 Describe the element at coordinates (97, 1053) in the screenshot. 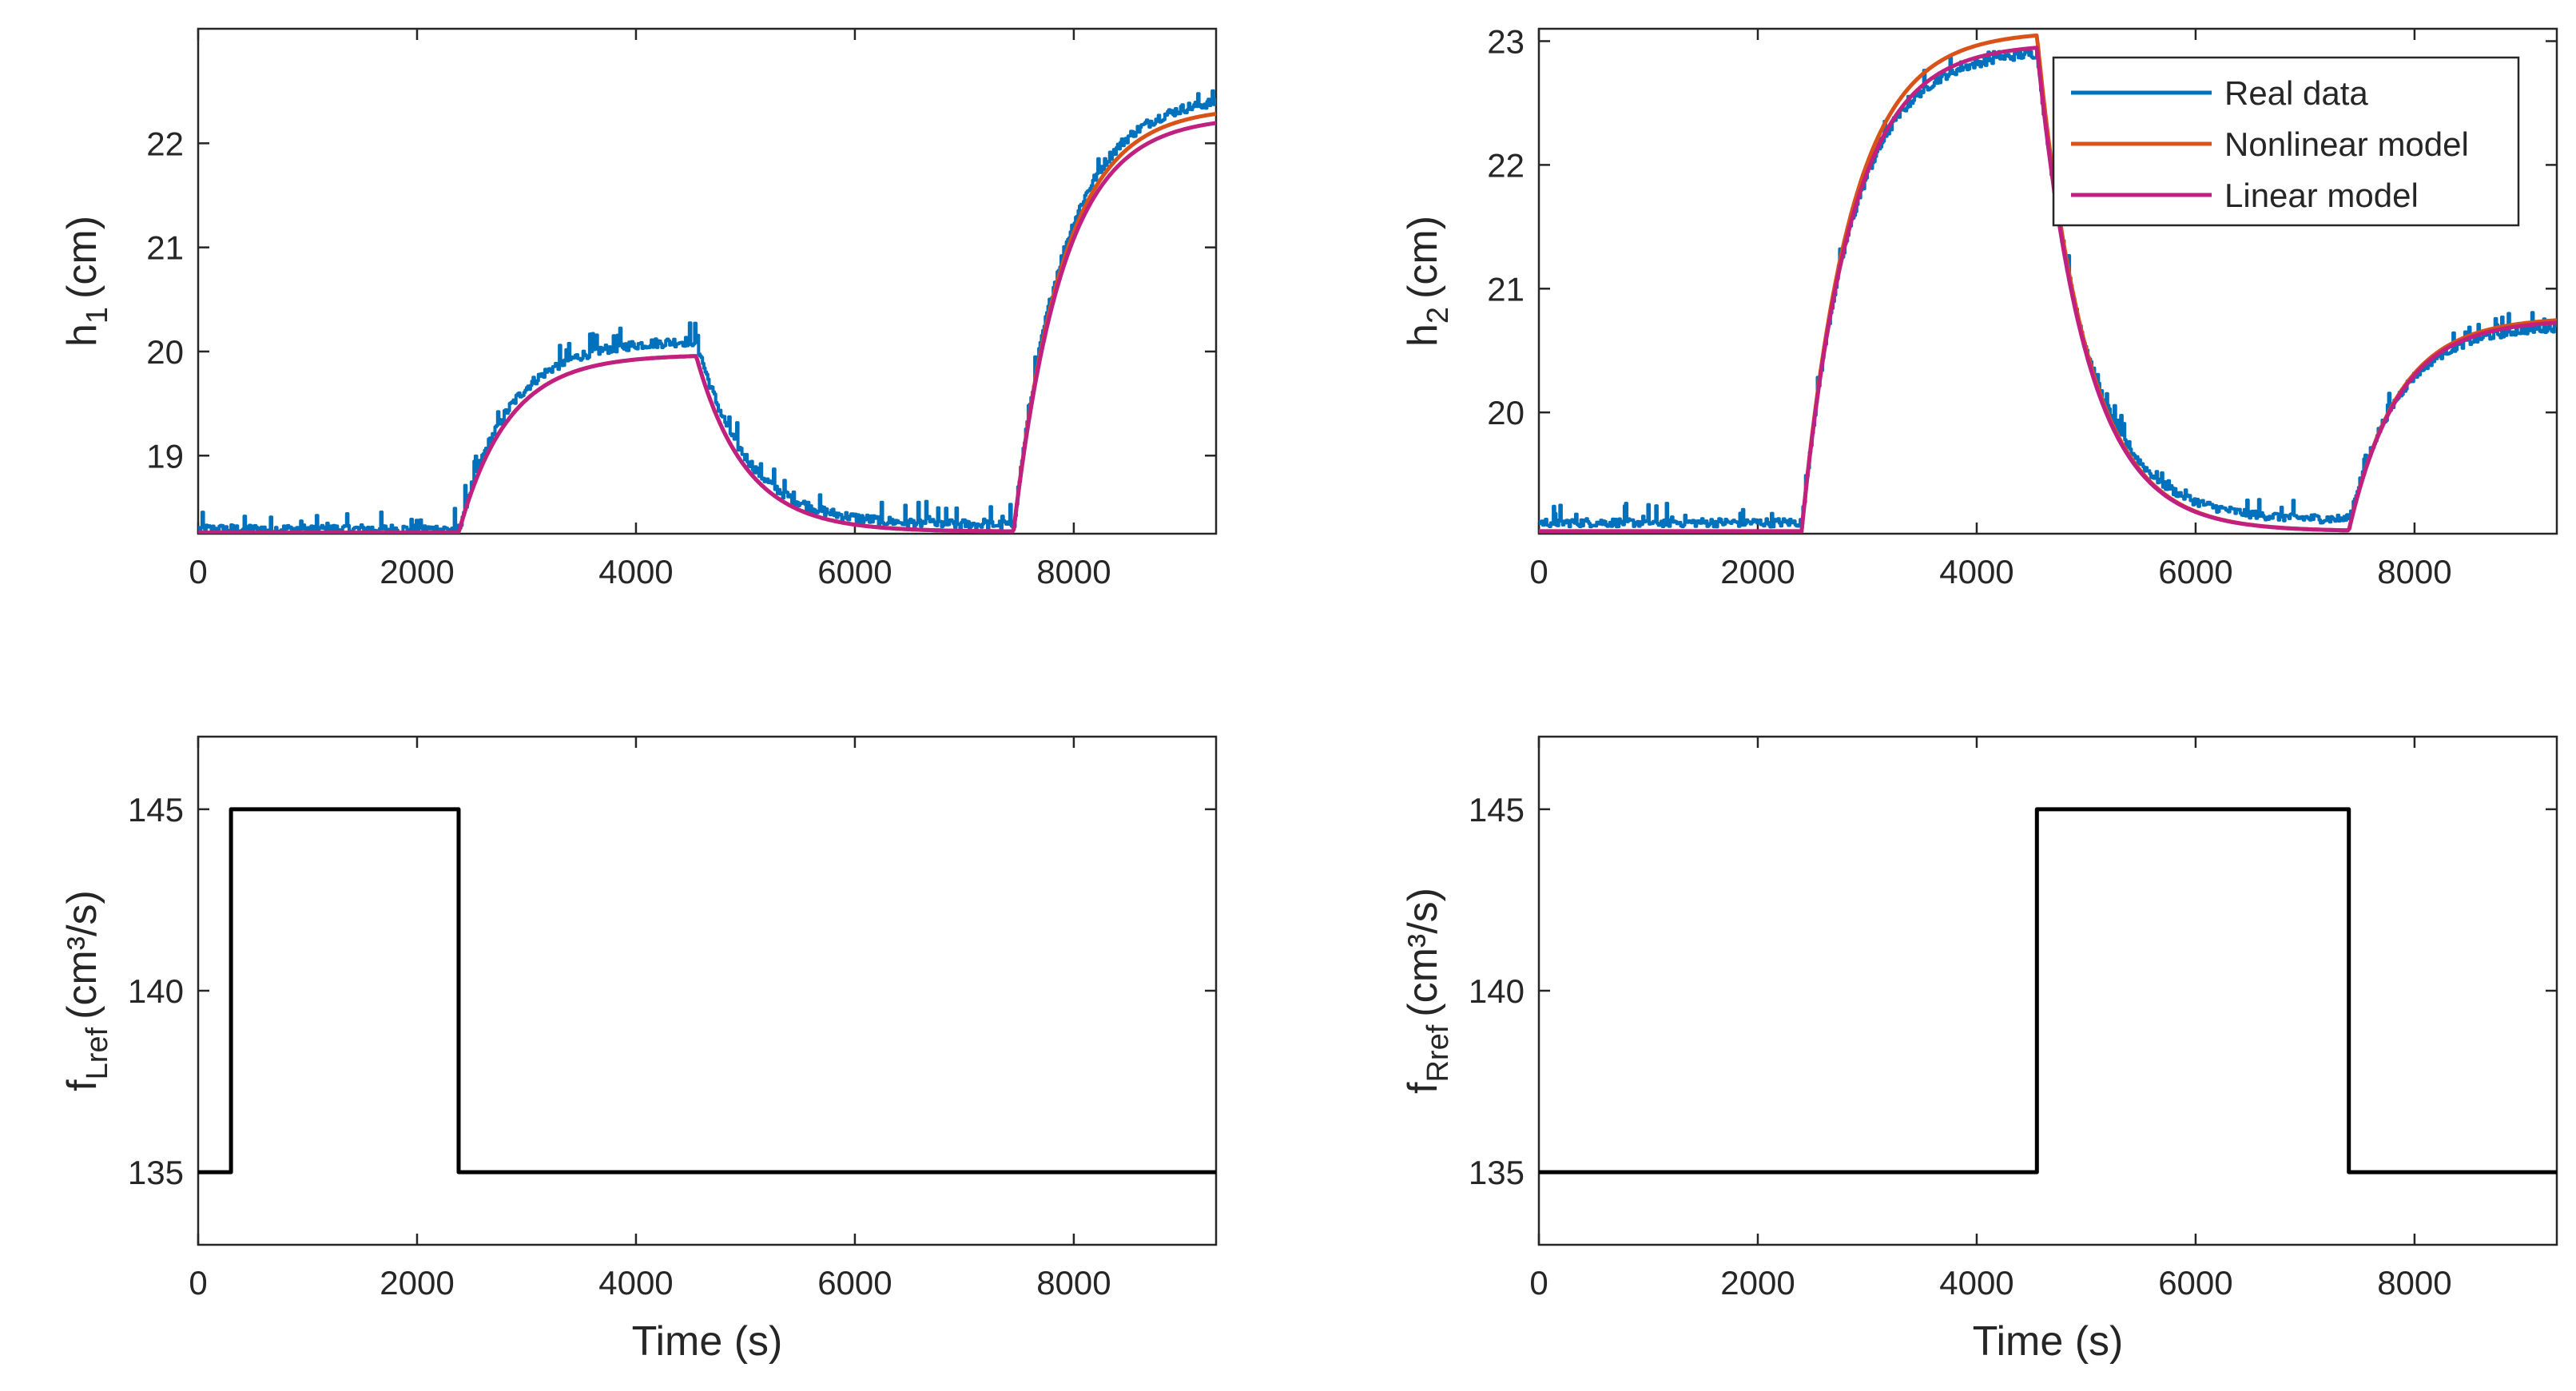

I see `y-axis-label-sub: Lref` at that location.